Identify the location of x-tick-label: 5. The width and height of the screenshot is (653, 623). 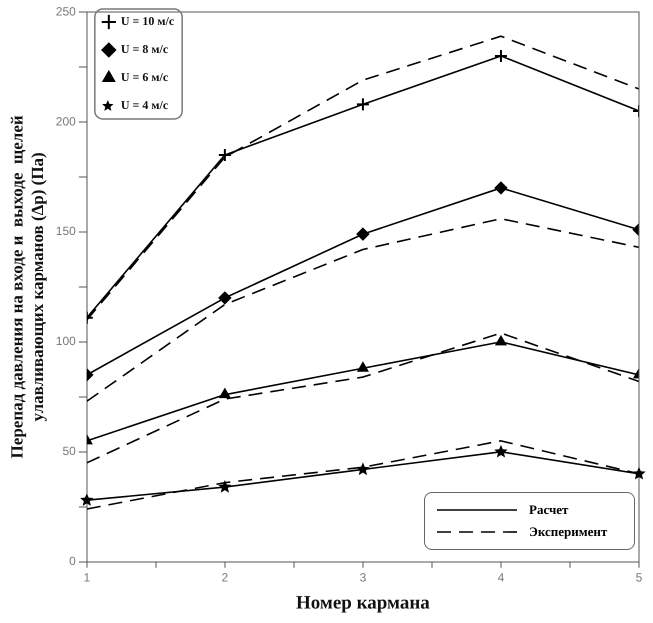
(639, 577).